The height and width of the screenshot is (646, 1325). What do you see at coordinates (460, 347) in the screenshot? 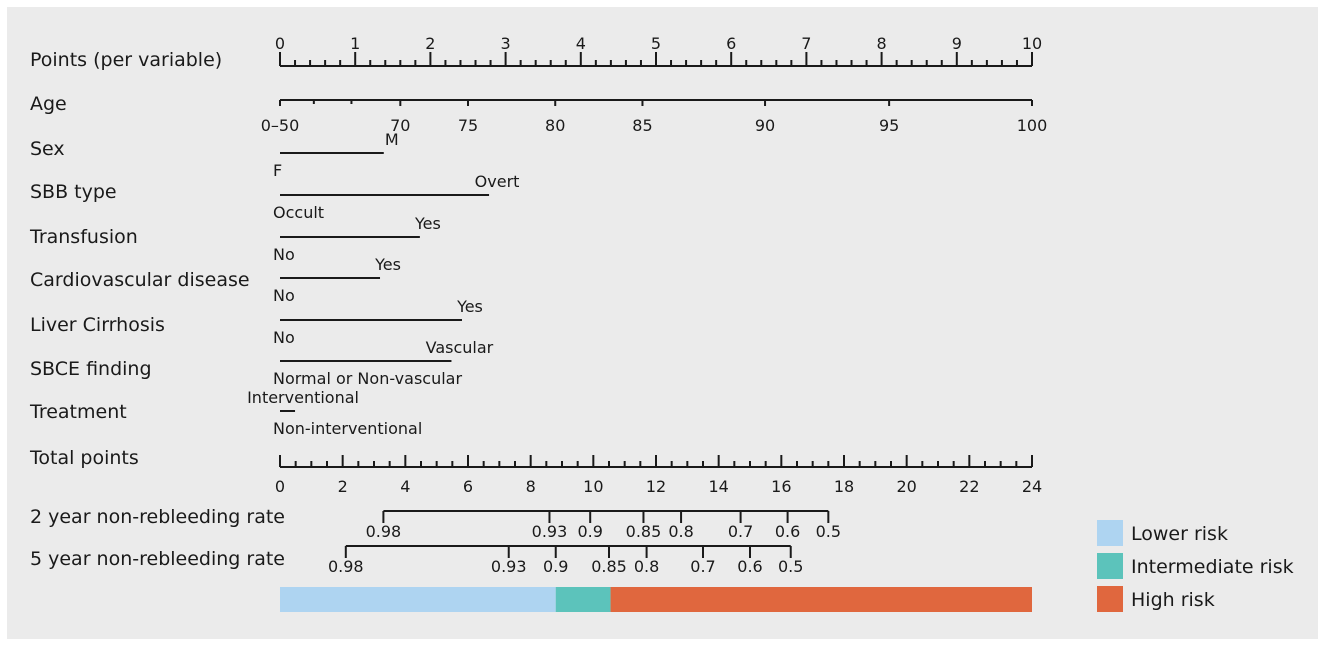
I see `level-label-sbce-high: Vascular` at bounding box center [460, 347].